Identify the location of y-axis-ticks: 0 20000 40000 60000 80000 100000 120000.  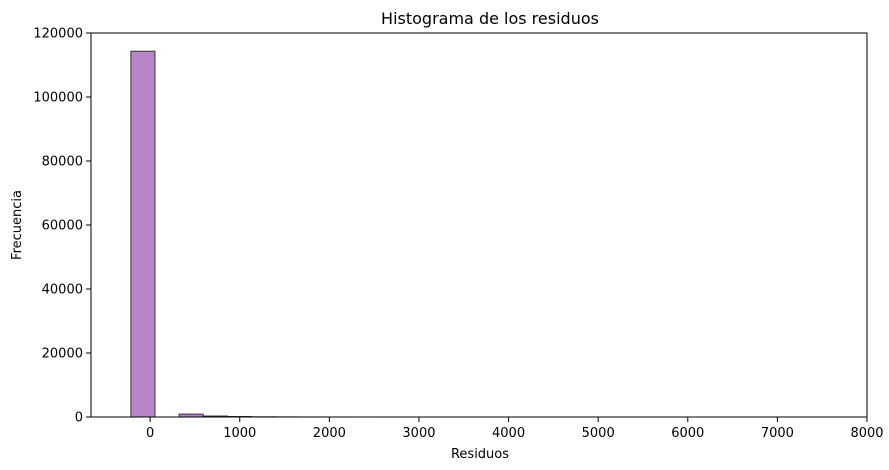
(62, 226).